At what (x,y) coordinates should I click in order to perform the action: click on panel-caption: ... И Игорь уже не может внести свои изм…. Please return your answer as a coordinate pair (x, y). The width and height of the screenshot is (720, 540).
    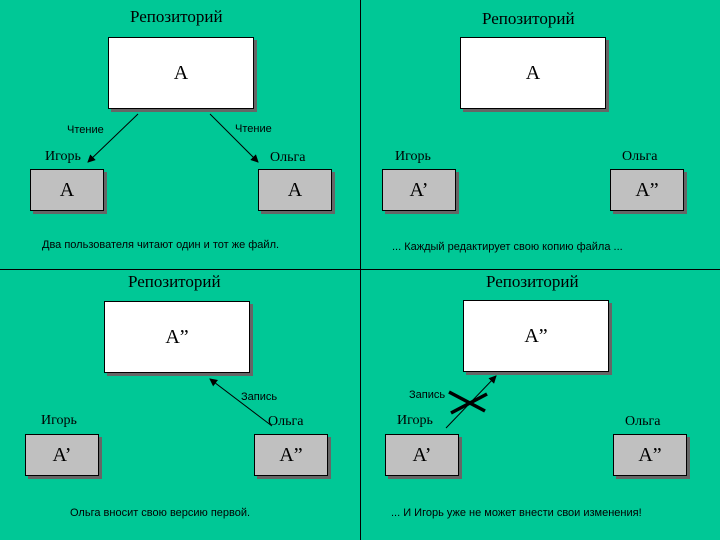
    Looking at the image, I should click on (516, 513).